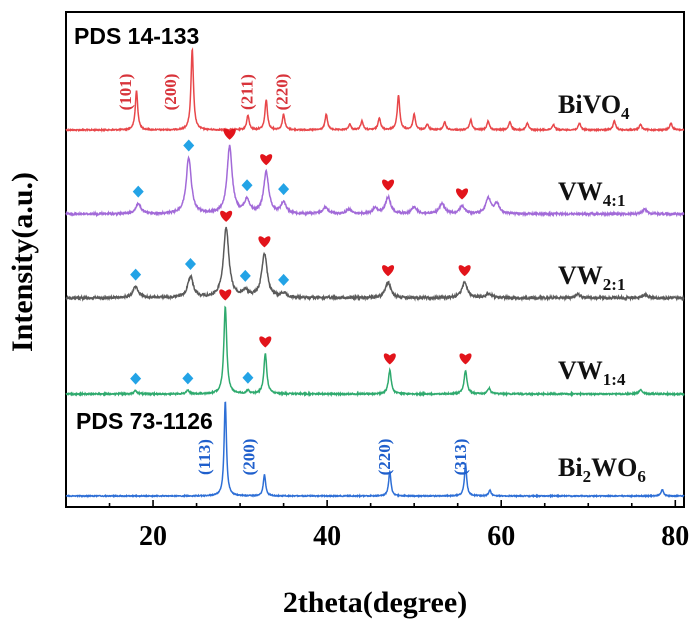 The width and height of the screenshot is (692, 627). What do you see at coordinates (501, 536) in the screenshot?
I see `x-tick-label: 60` at bounding box center [501, 536].